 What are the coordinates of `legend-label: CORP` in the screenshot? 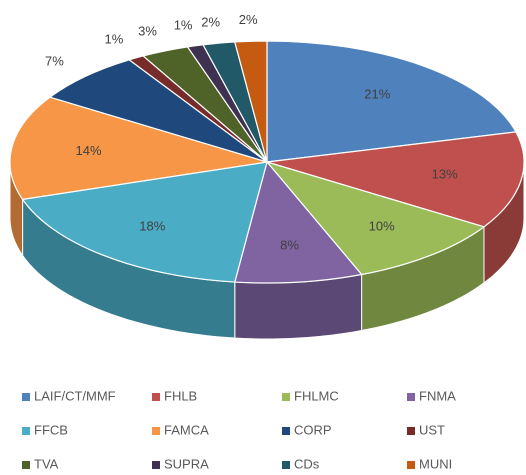 It's located at (313, 429).